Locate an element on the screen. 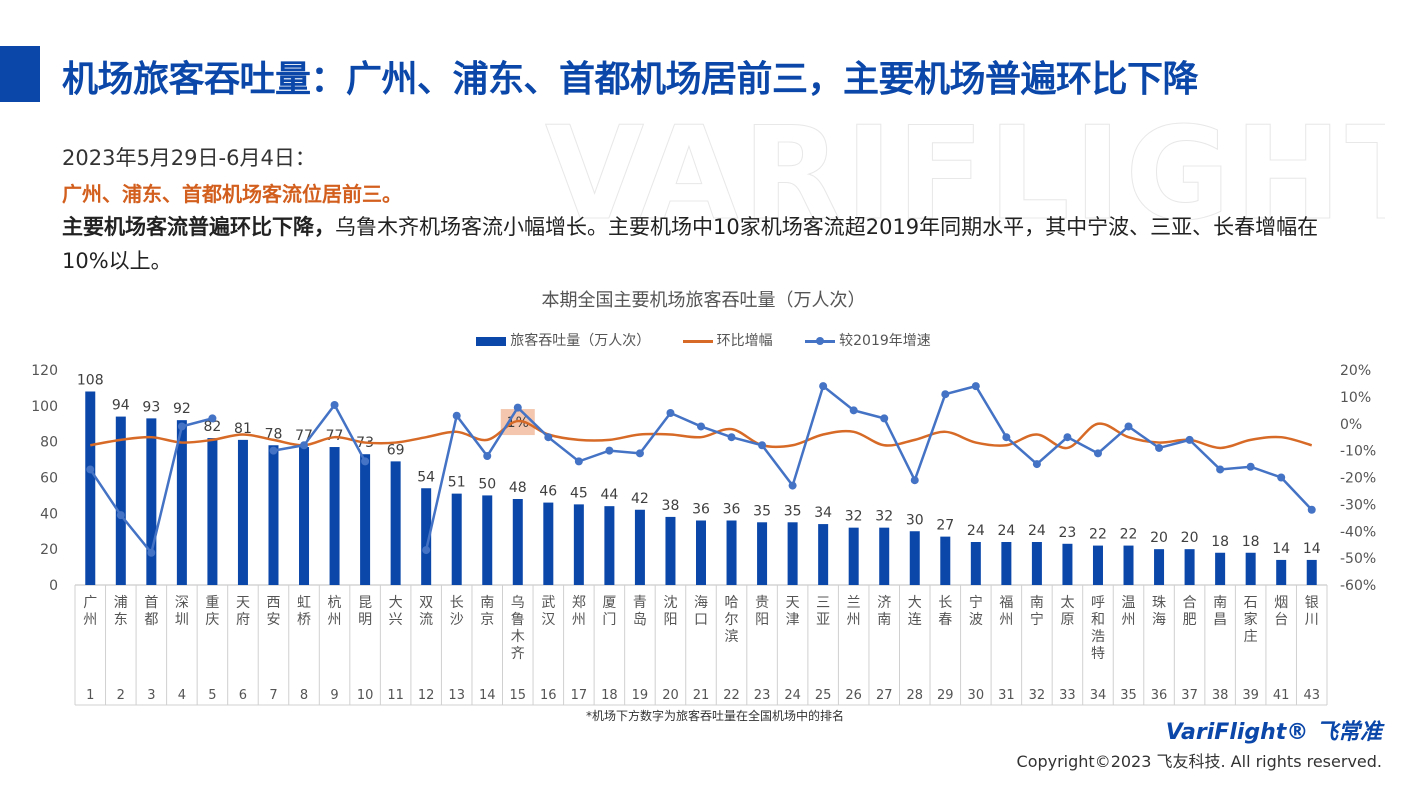 The width and height of the screenshot is (1407, 790). rank-label: 6 is located at coordinates (243, 695).